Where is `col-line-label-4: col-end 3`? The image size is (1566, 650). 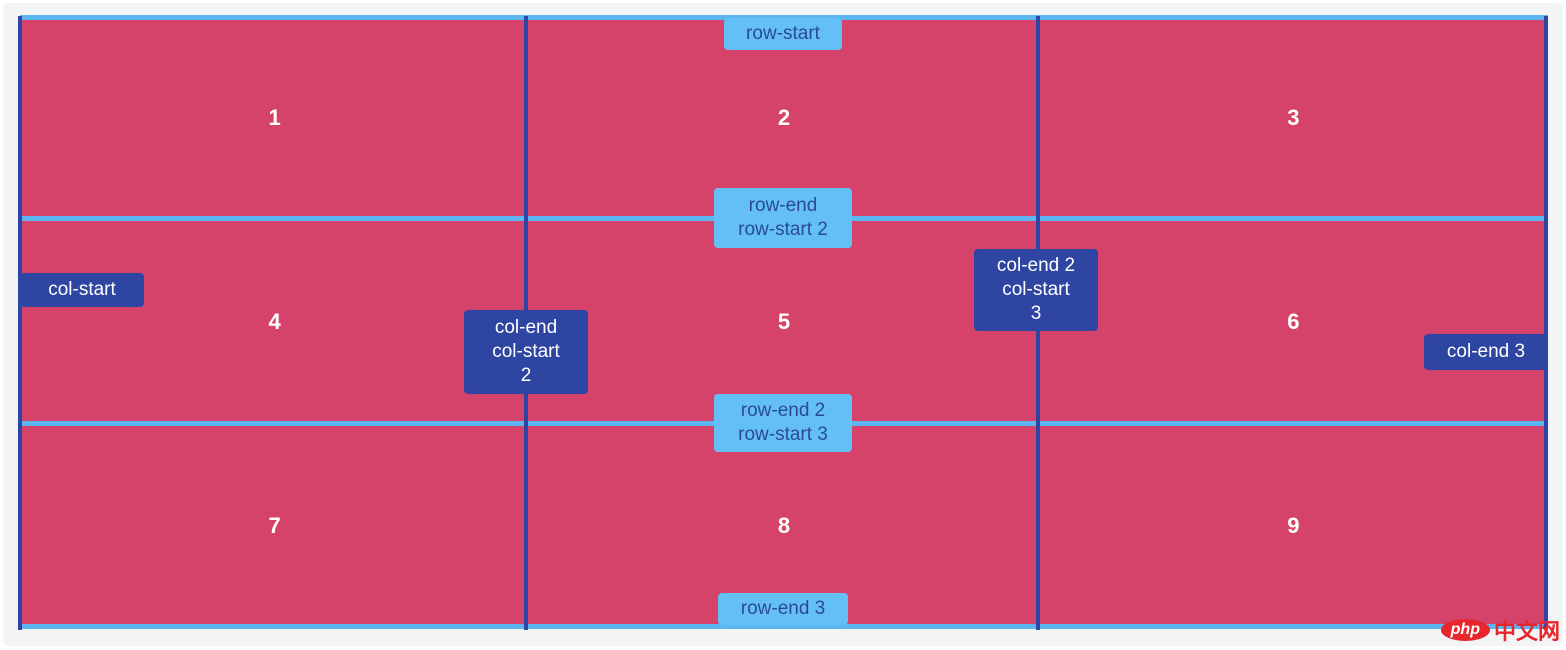
col-line-label-4: col-end 3 is located at coordinates (1486, 352).